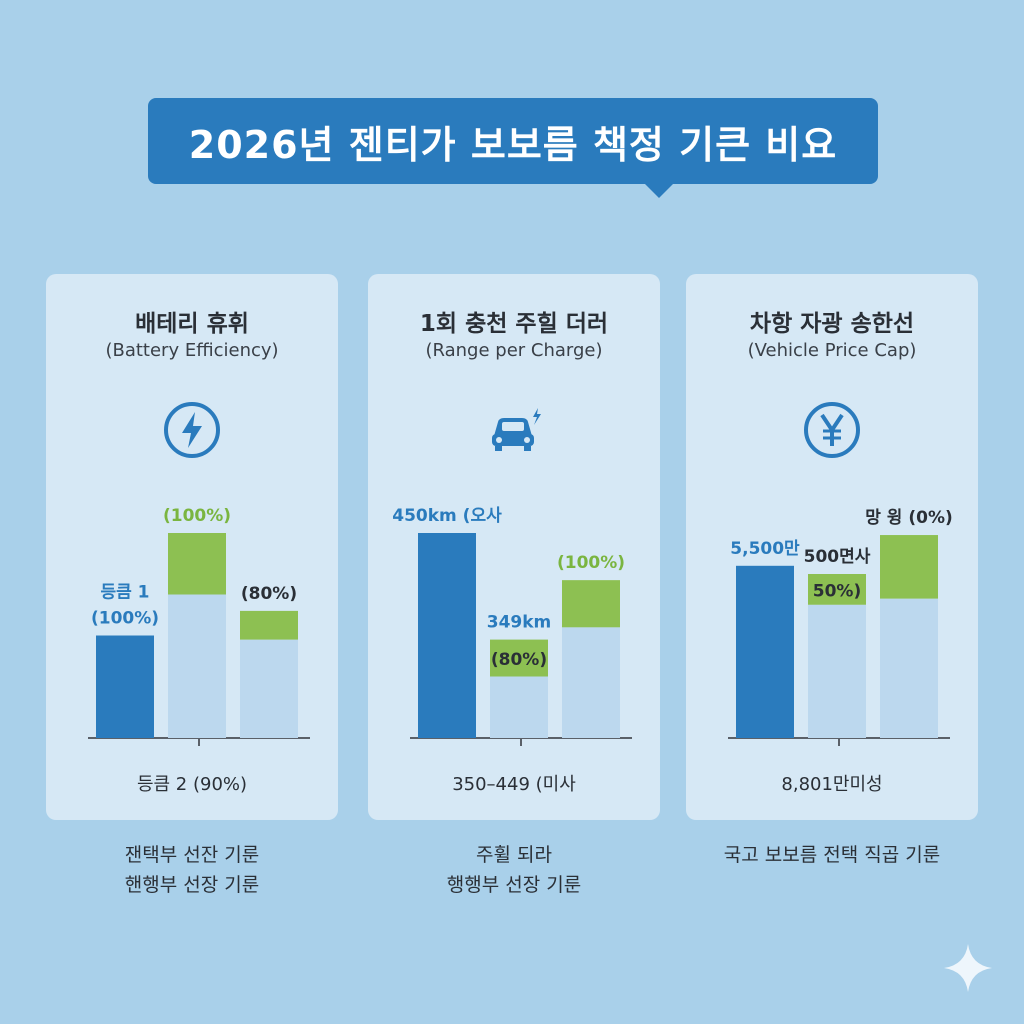 Image resolution: width=1024 pixels, height=1024 pixels. Describe the element at coordinates (514, 784) in the screenshot. I see `card-bottom-label: 350–449 (미사` at that location.